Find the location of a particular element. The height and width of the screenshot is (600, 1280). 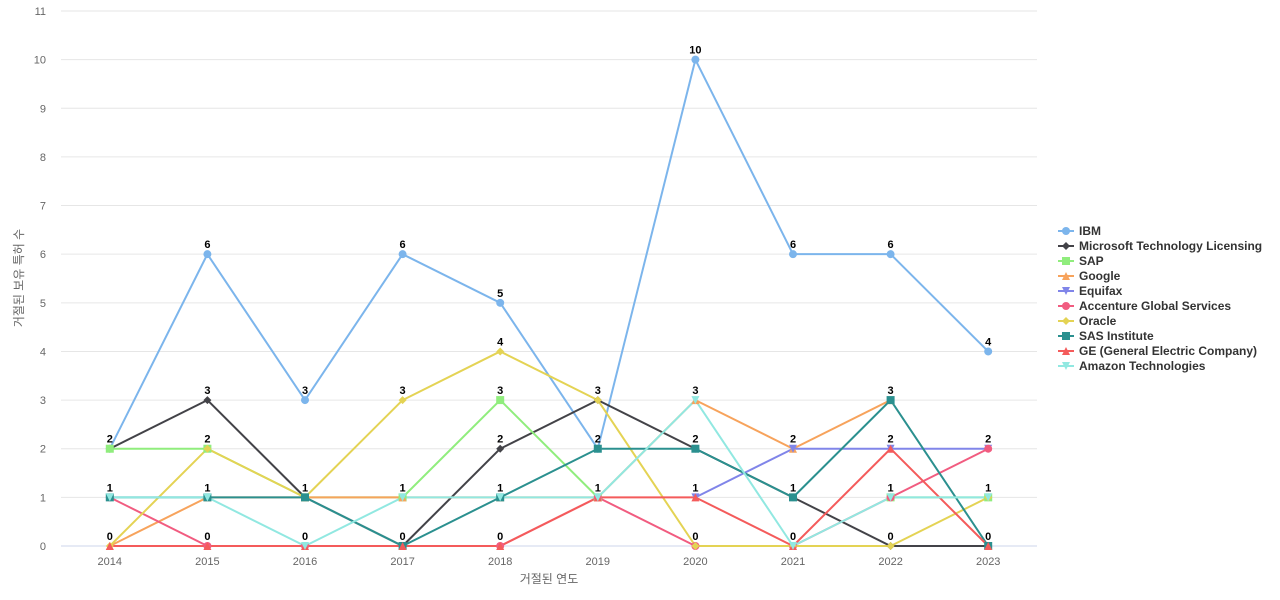

legend-item-ibm: IBM is located at coordinates (1079, 231).